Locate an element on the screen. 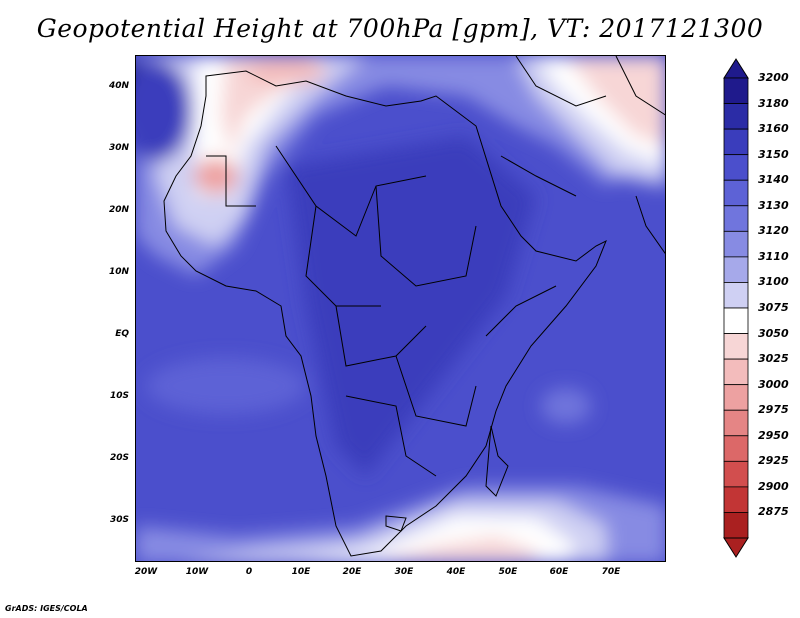 This screenshot has width=800, height=618. colorbar-label: 3100 is located at coordinates (773, 282).